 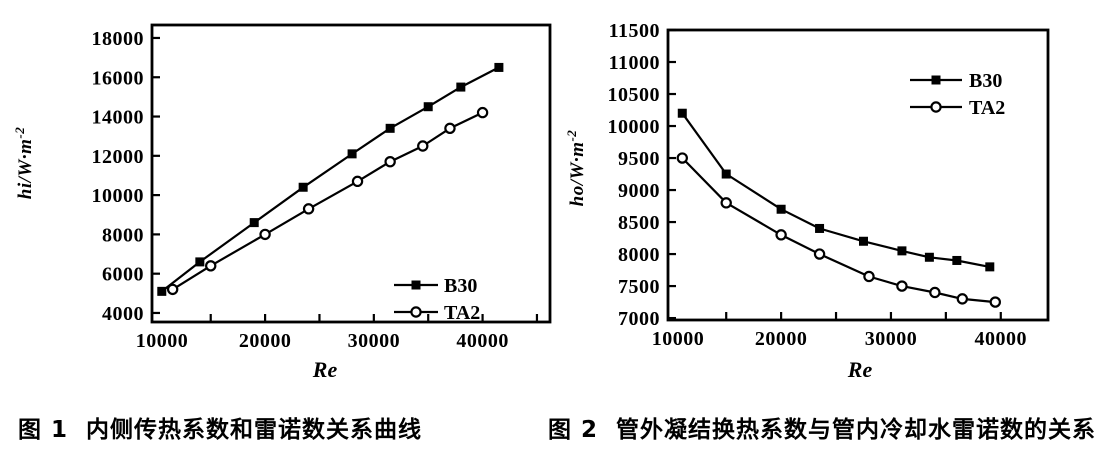 I want to click on y-tick-label: 9500, so click(x=639, y=159).